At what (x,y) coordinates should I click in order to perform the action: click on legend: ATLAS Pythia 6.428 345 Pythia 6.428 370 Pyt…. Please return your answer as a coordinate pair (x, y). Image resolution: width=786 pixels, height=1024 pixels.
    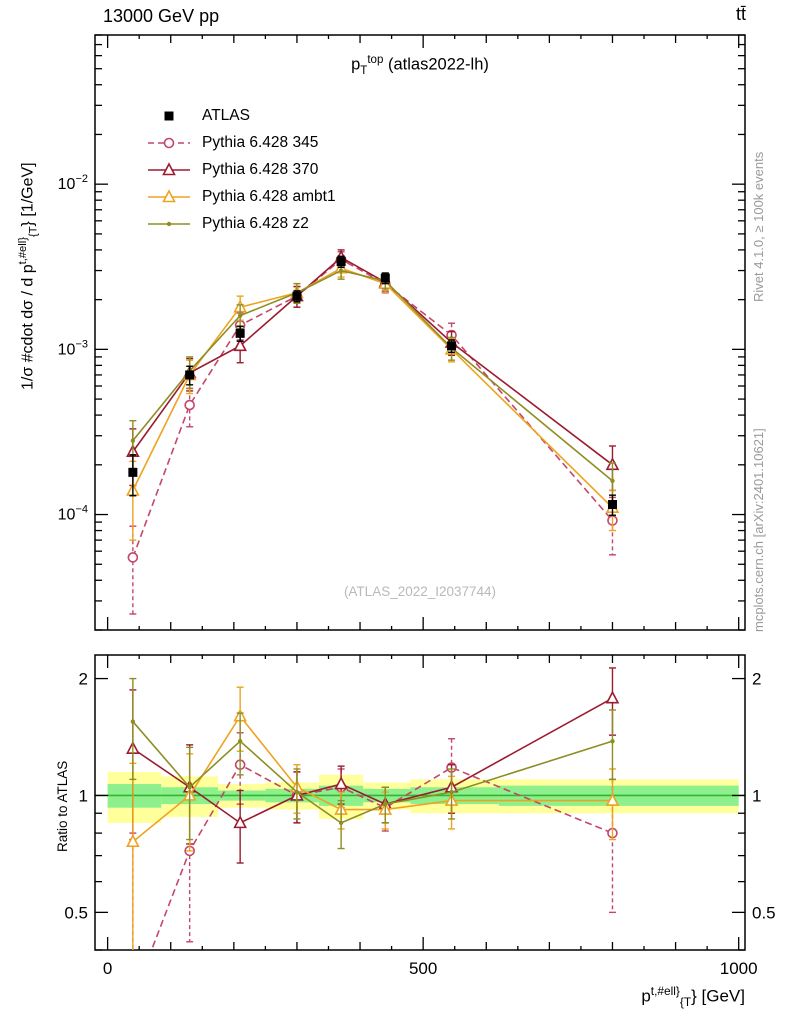
    Looking at the image, I should click on (241, 169).